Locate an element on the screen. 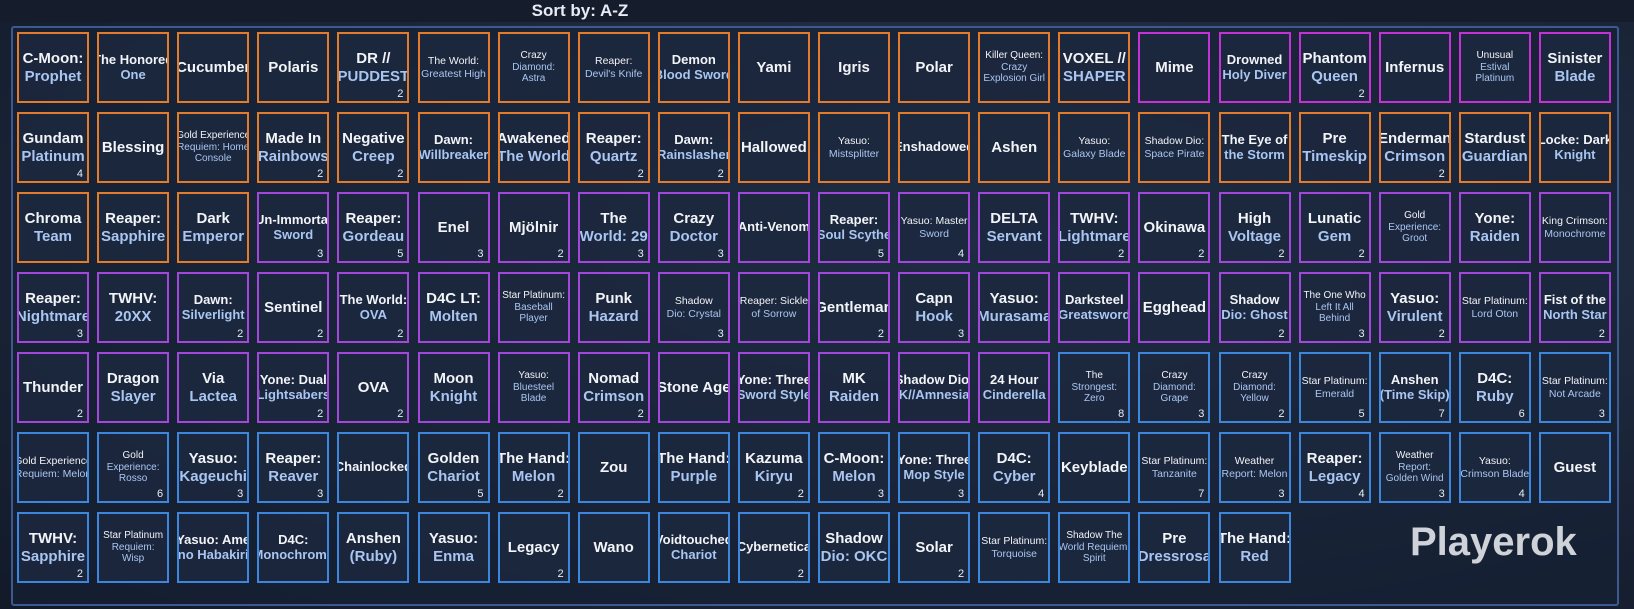 The image size is (1634, 609). item-tile: Stardust Guardian is located at coordinates (1494, 147).